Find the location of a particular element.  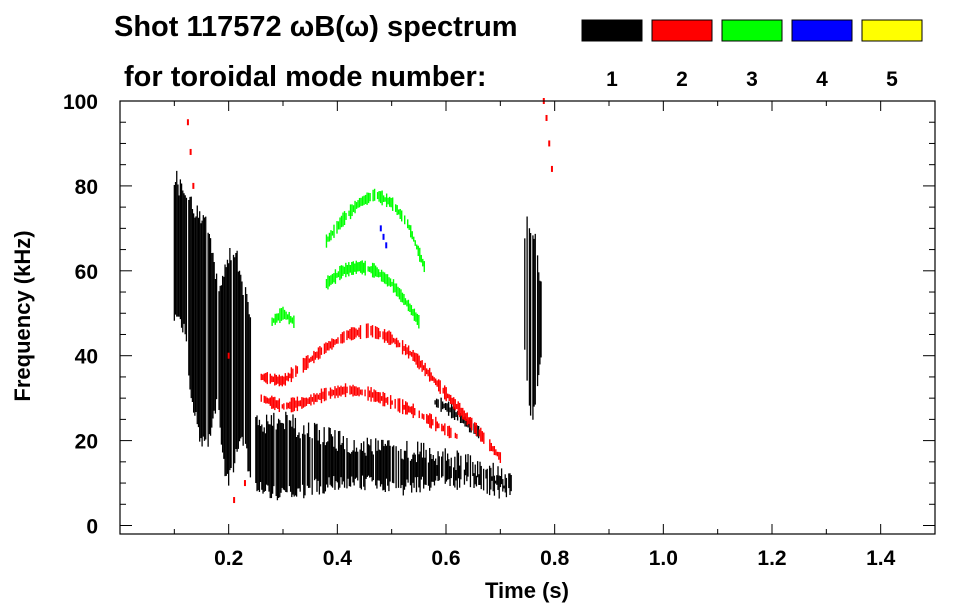

y-tick-label-80: 80 is located at coordinates (86, 187).